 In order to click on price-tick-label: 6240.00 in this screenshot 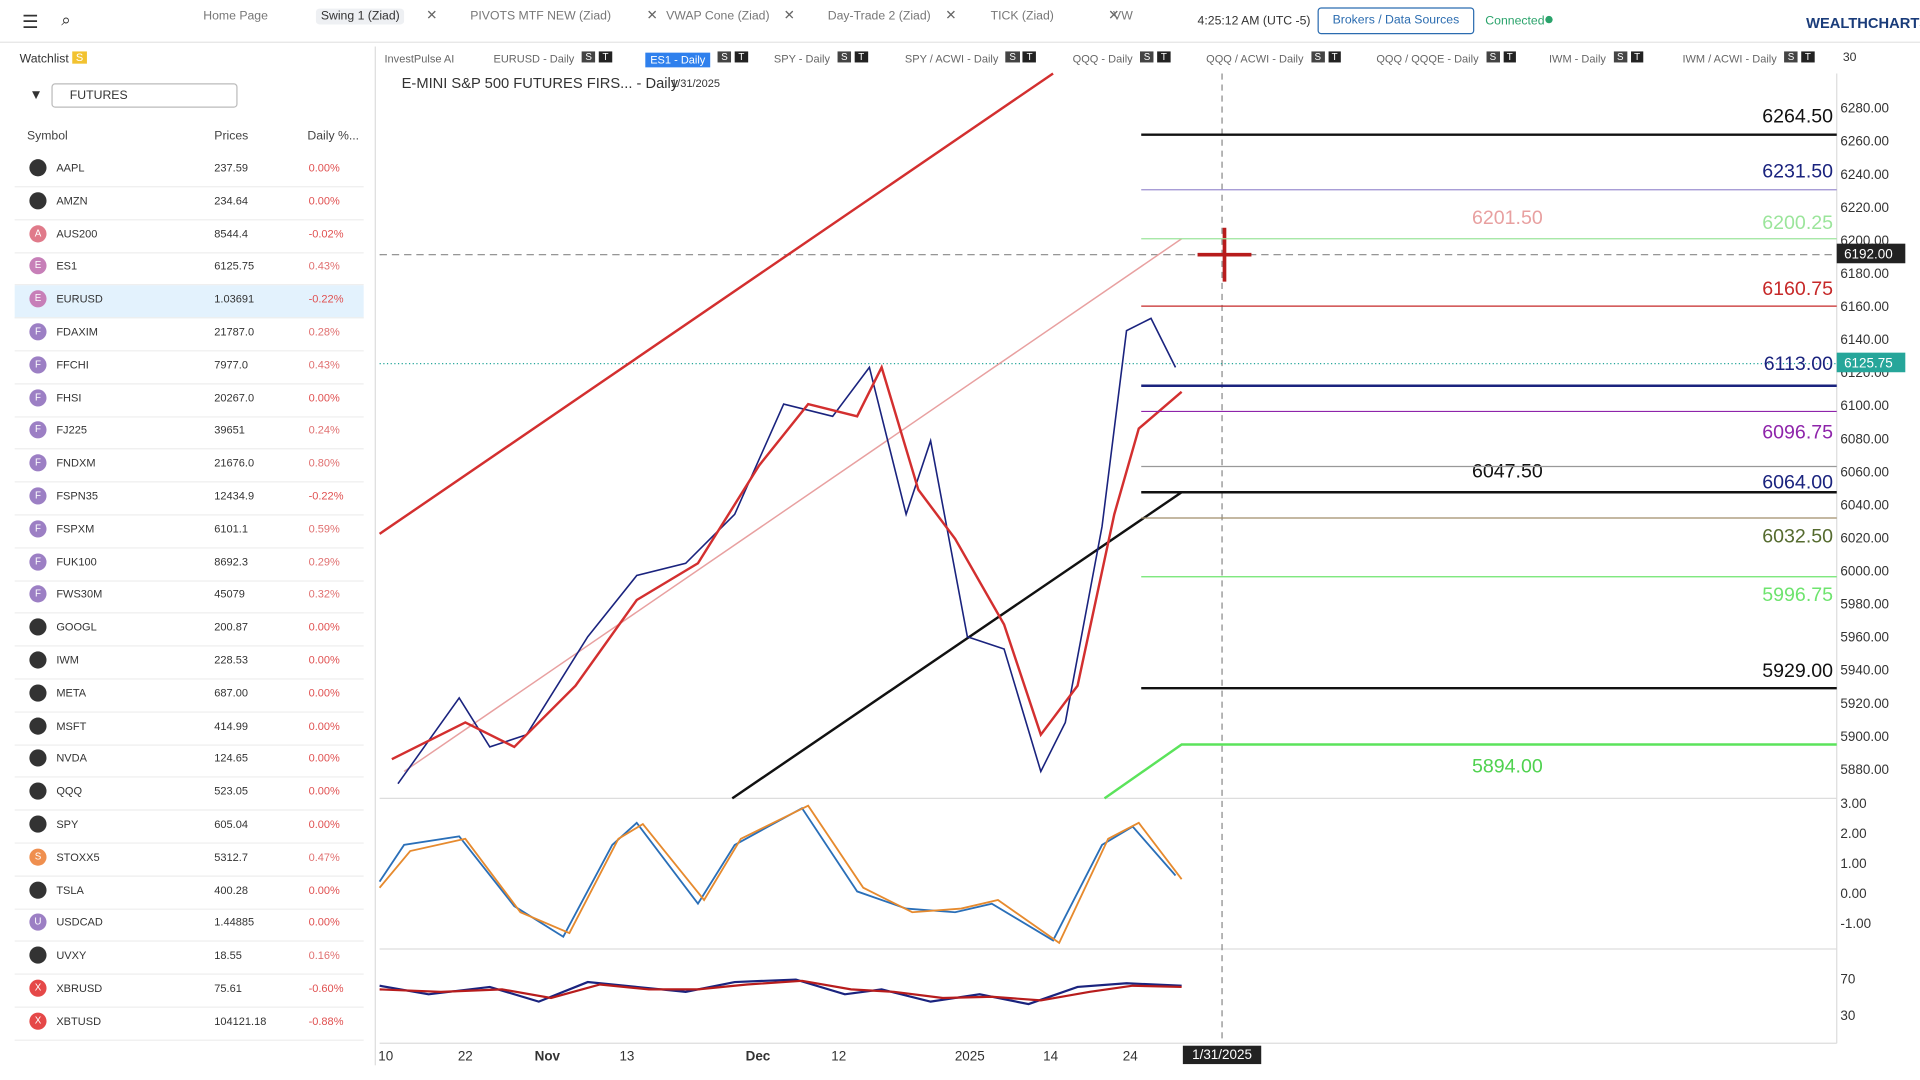, I will do `click(1864, 174)`.